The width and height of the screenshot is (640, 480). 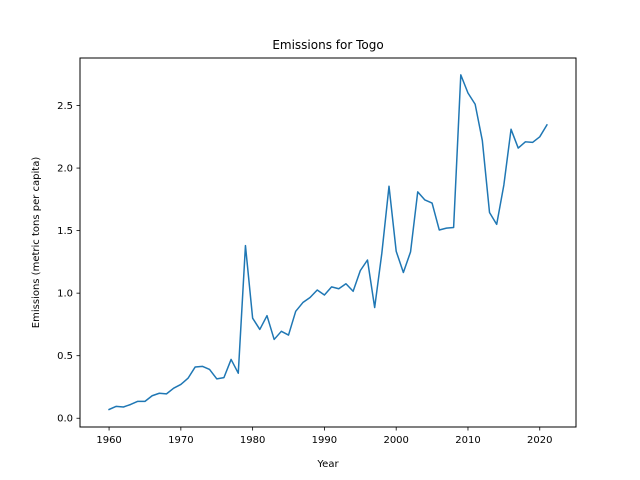 What do you see at coordinates (65, 106) in the screenshot?
I see `y-tick-label: 2.5` at bounding box center [65, 106].